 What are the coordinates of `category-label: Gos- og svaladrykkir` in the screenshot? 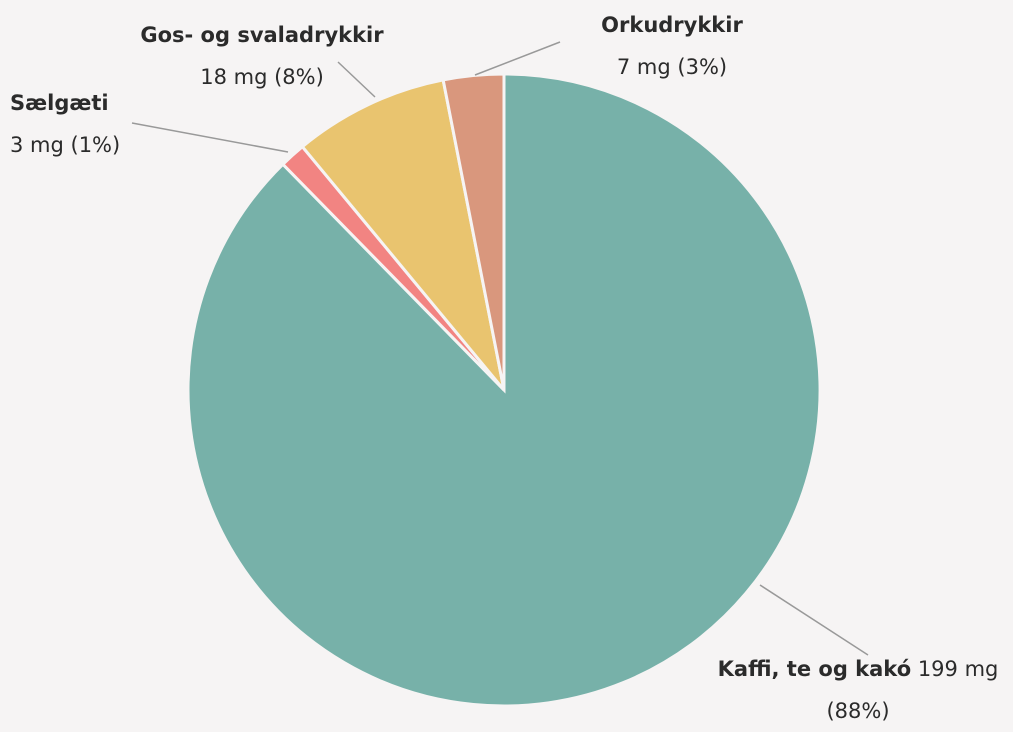 It's located at (262, 35).